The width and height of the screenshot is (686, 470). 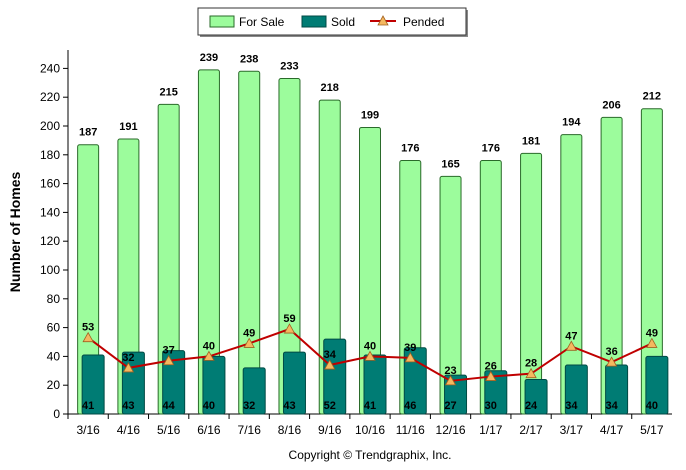 What do you see at coordinates (423, 22) in the screenshot?
I see `legend-pended-label: Pended` at bounding box center [423, 22].